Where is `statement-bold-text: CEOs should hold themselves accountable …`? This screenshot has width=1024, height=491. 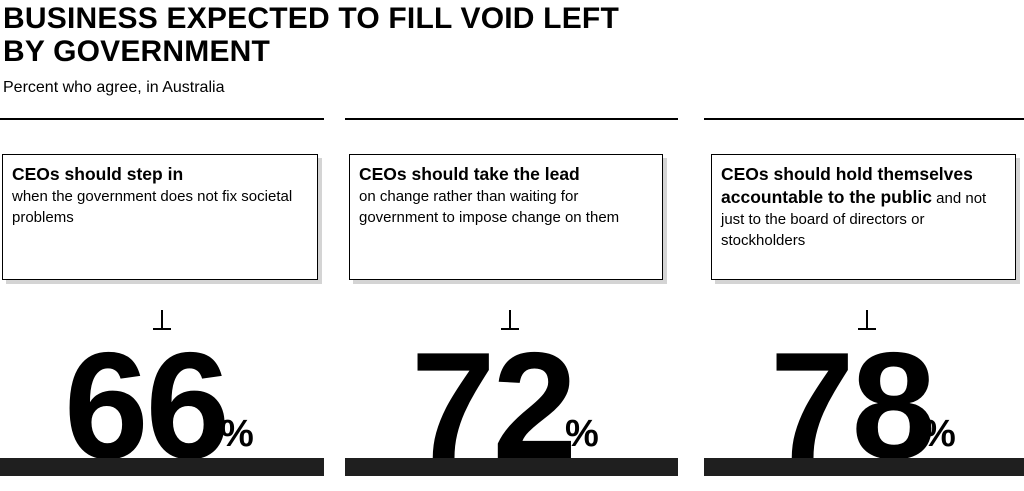 statement-bold-text: CEOs should hold themselves accountable … is located at coordinates (847, 185).